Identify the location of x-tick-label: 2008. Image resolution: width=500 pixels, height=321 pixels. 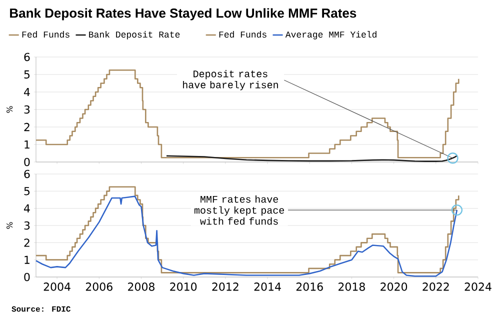
(141, 286).